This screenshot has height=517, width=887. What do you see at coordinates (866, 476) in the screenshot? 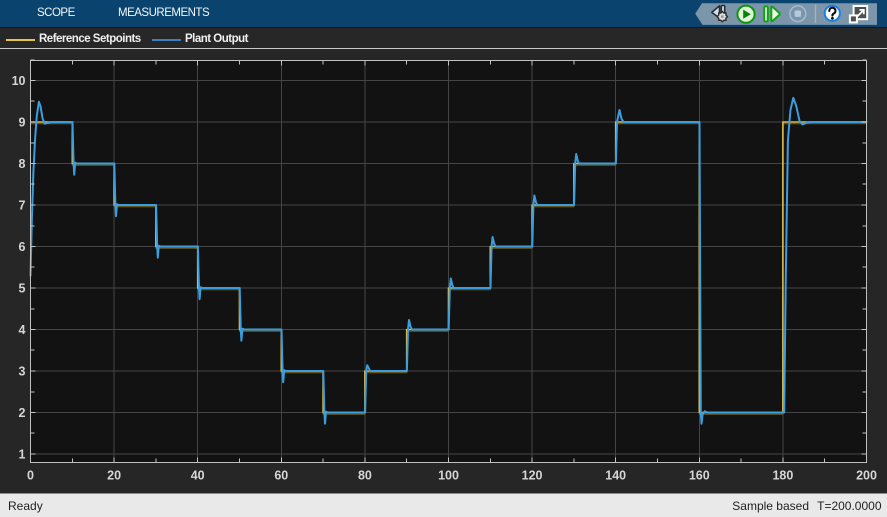
I see `svg-text: 200` at bounding box center [866, 476].